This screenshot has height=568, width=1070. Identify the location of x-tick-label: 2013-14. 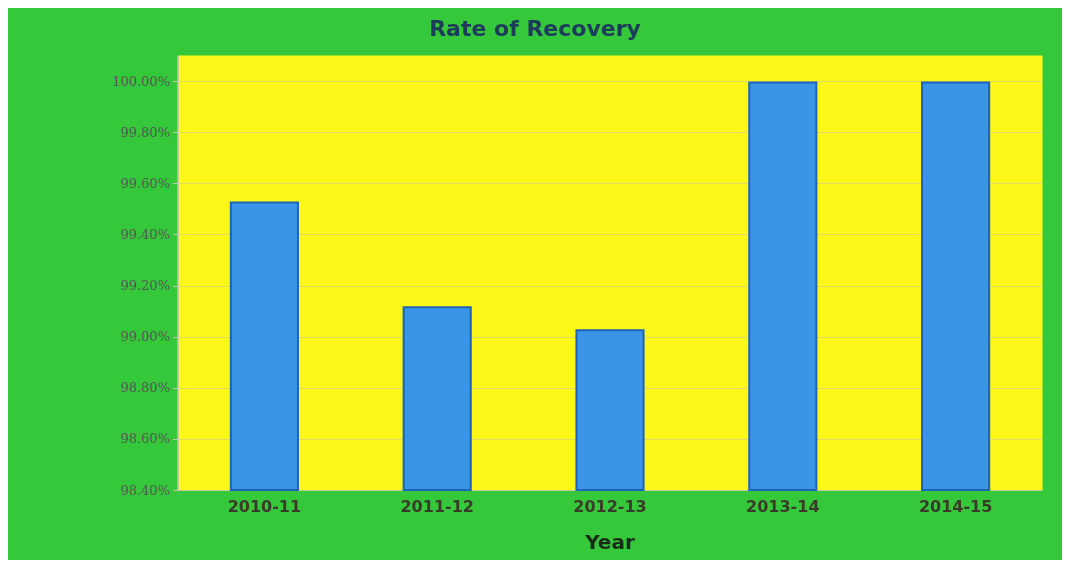
(783, 506).